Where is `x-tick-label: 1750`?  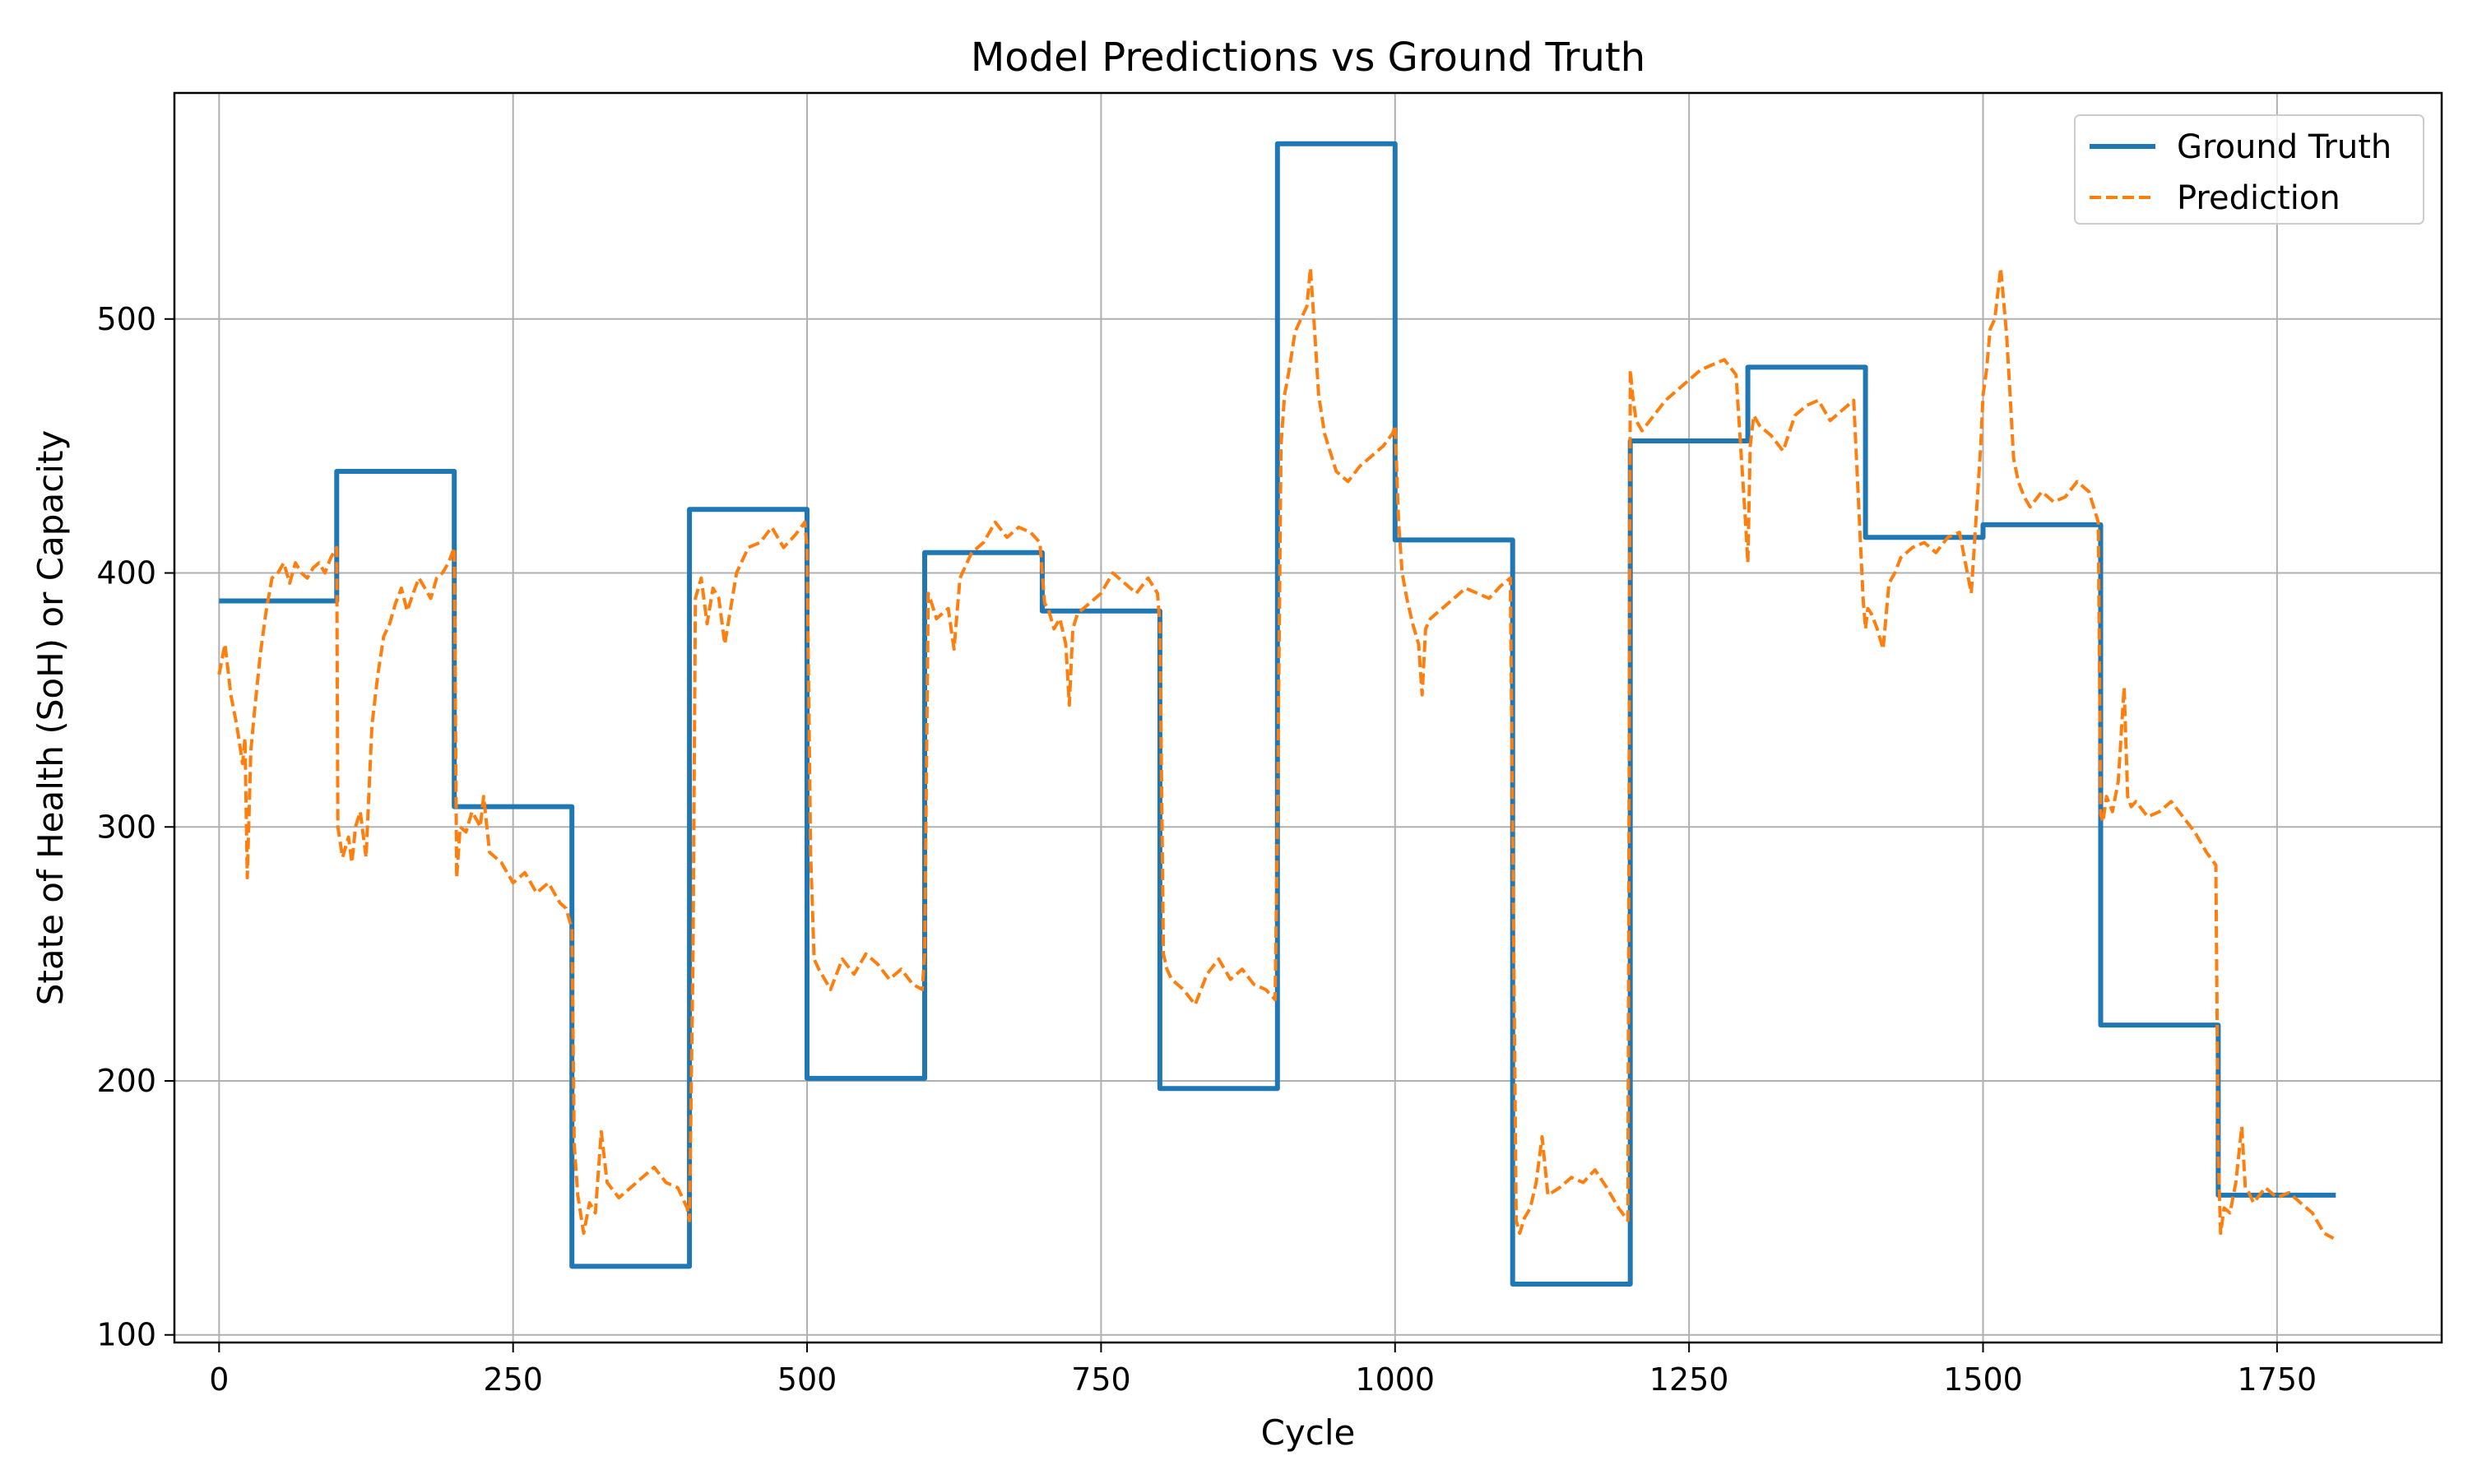 x-tick-label: 1750 is located at coordinates (2277, 1379).